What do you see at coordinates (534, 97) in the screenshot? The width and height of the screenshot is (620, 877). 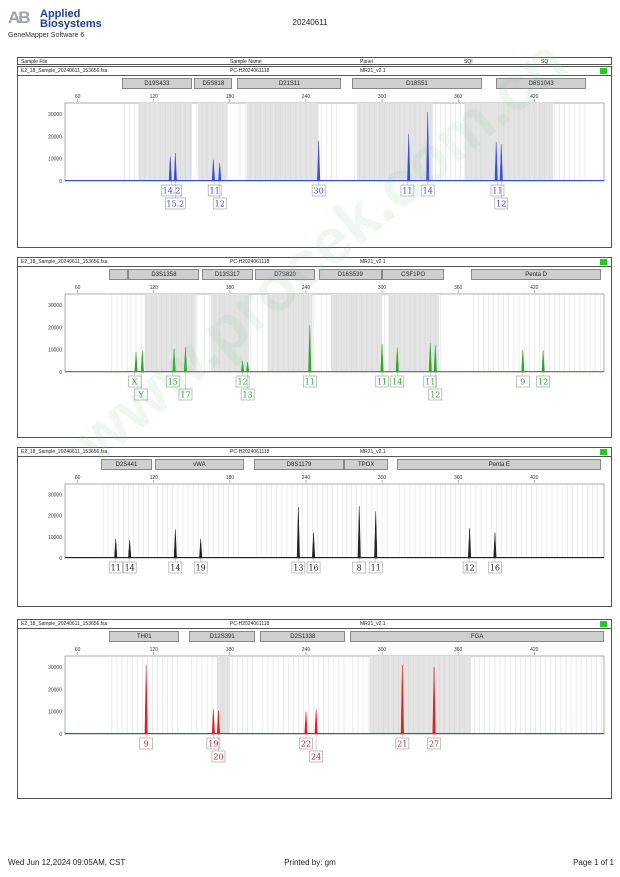 I see `x-tick-label: 420` at bounding box center [534, 97].